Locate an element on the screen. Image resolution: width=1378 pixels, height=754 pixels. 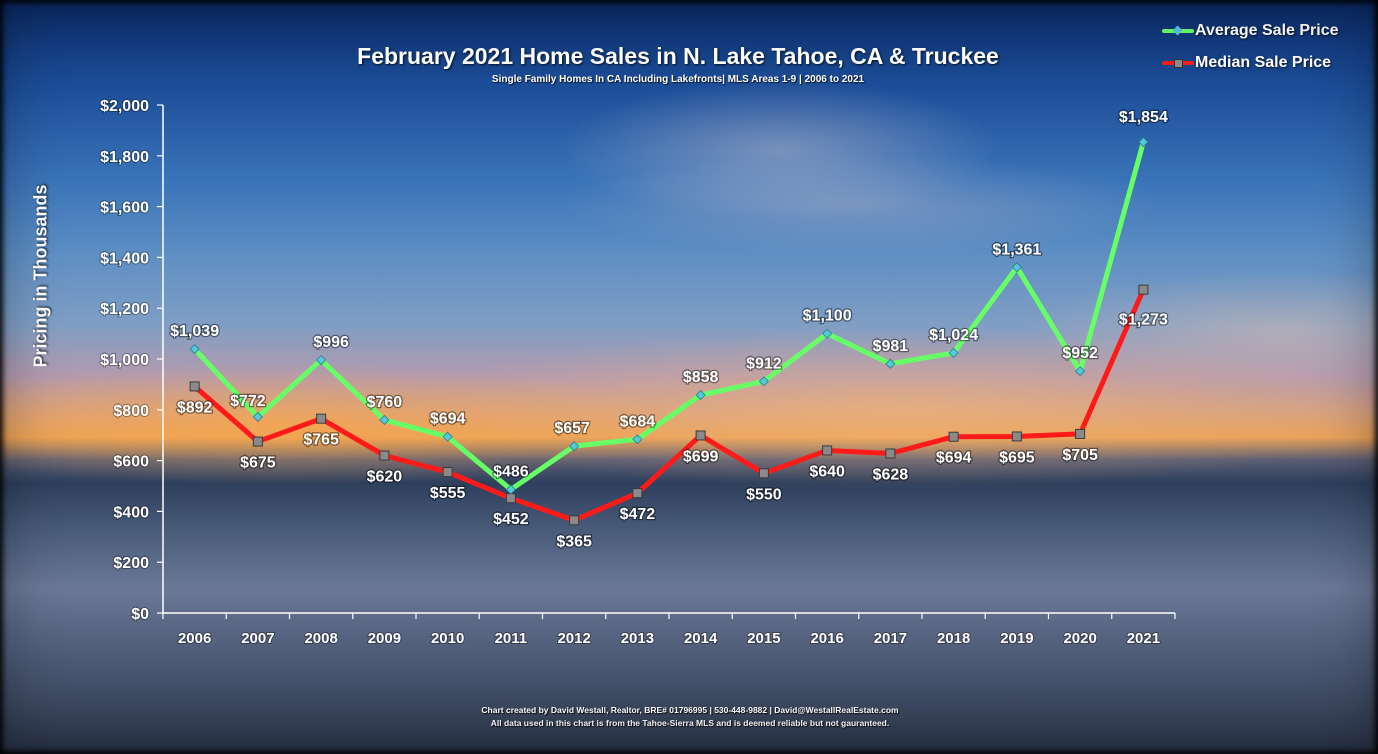
average-data-label: $772 is located at coordinates (248, 401).